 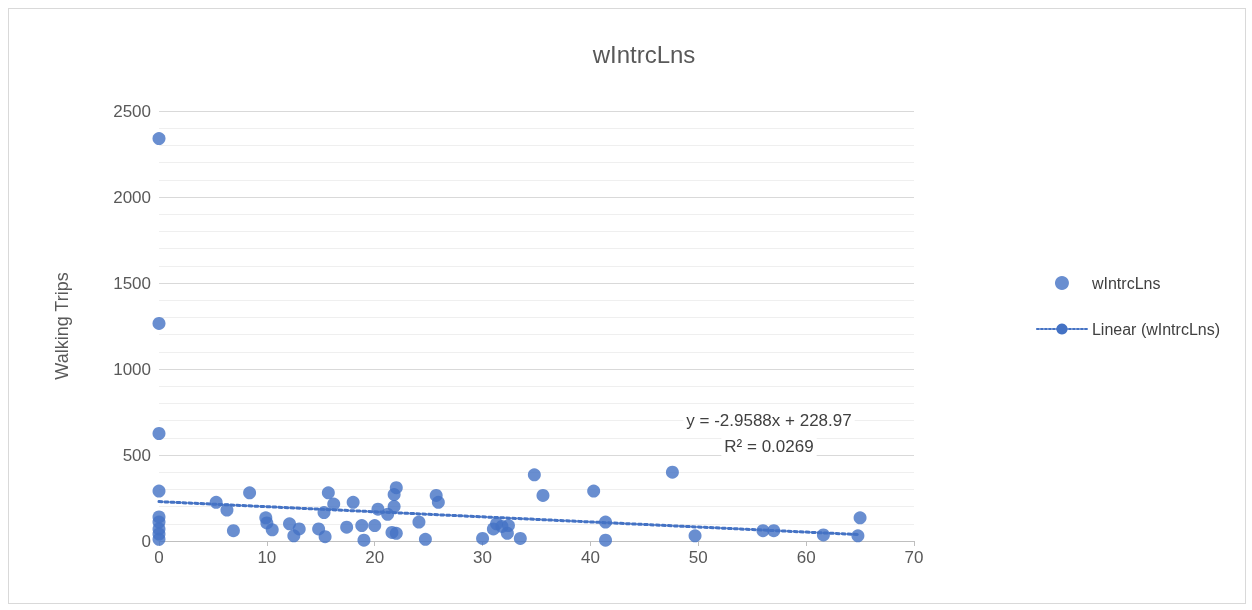 What do you see at coordinates (806, 557) in the screenshot?
I see `x-tick-label: 60` at bounding box center [806, 557].